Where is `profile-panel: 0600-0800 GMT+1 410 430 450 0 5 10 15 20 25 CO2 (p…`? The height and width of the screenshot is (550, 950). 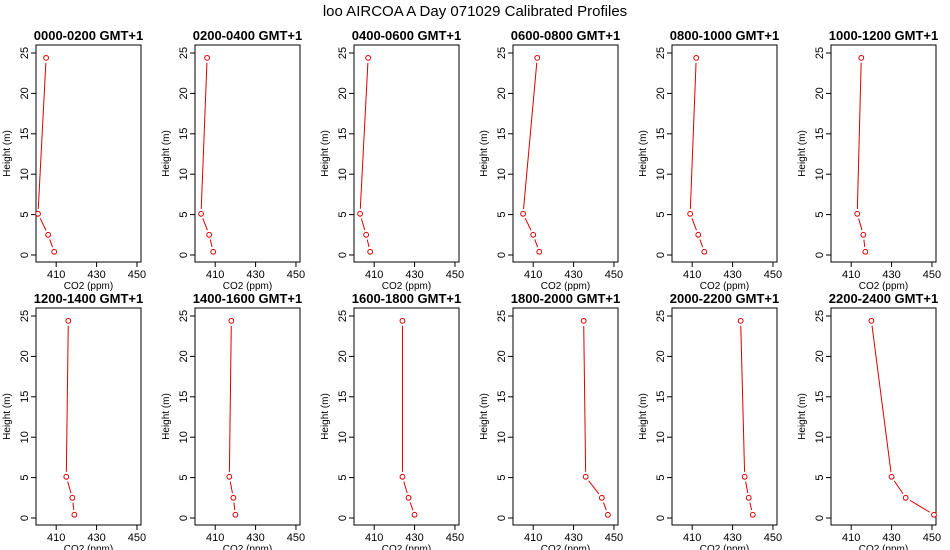 profile-panel: 0600-0800 GMT+1 410 430 450 0 5 10 15 20 25 CO2 (p… is located at coordinates (551, 160).